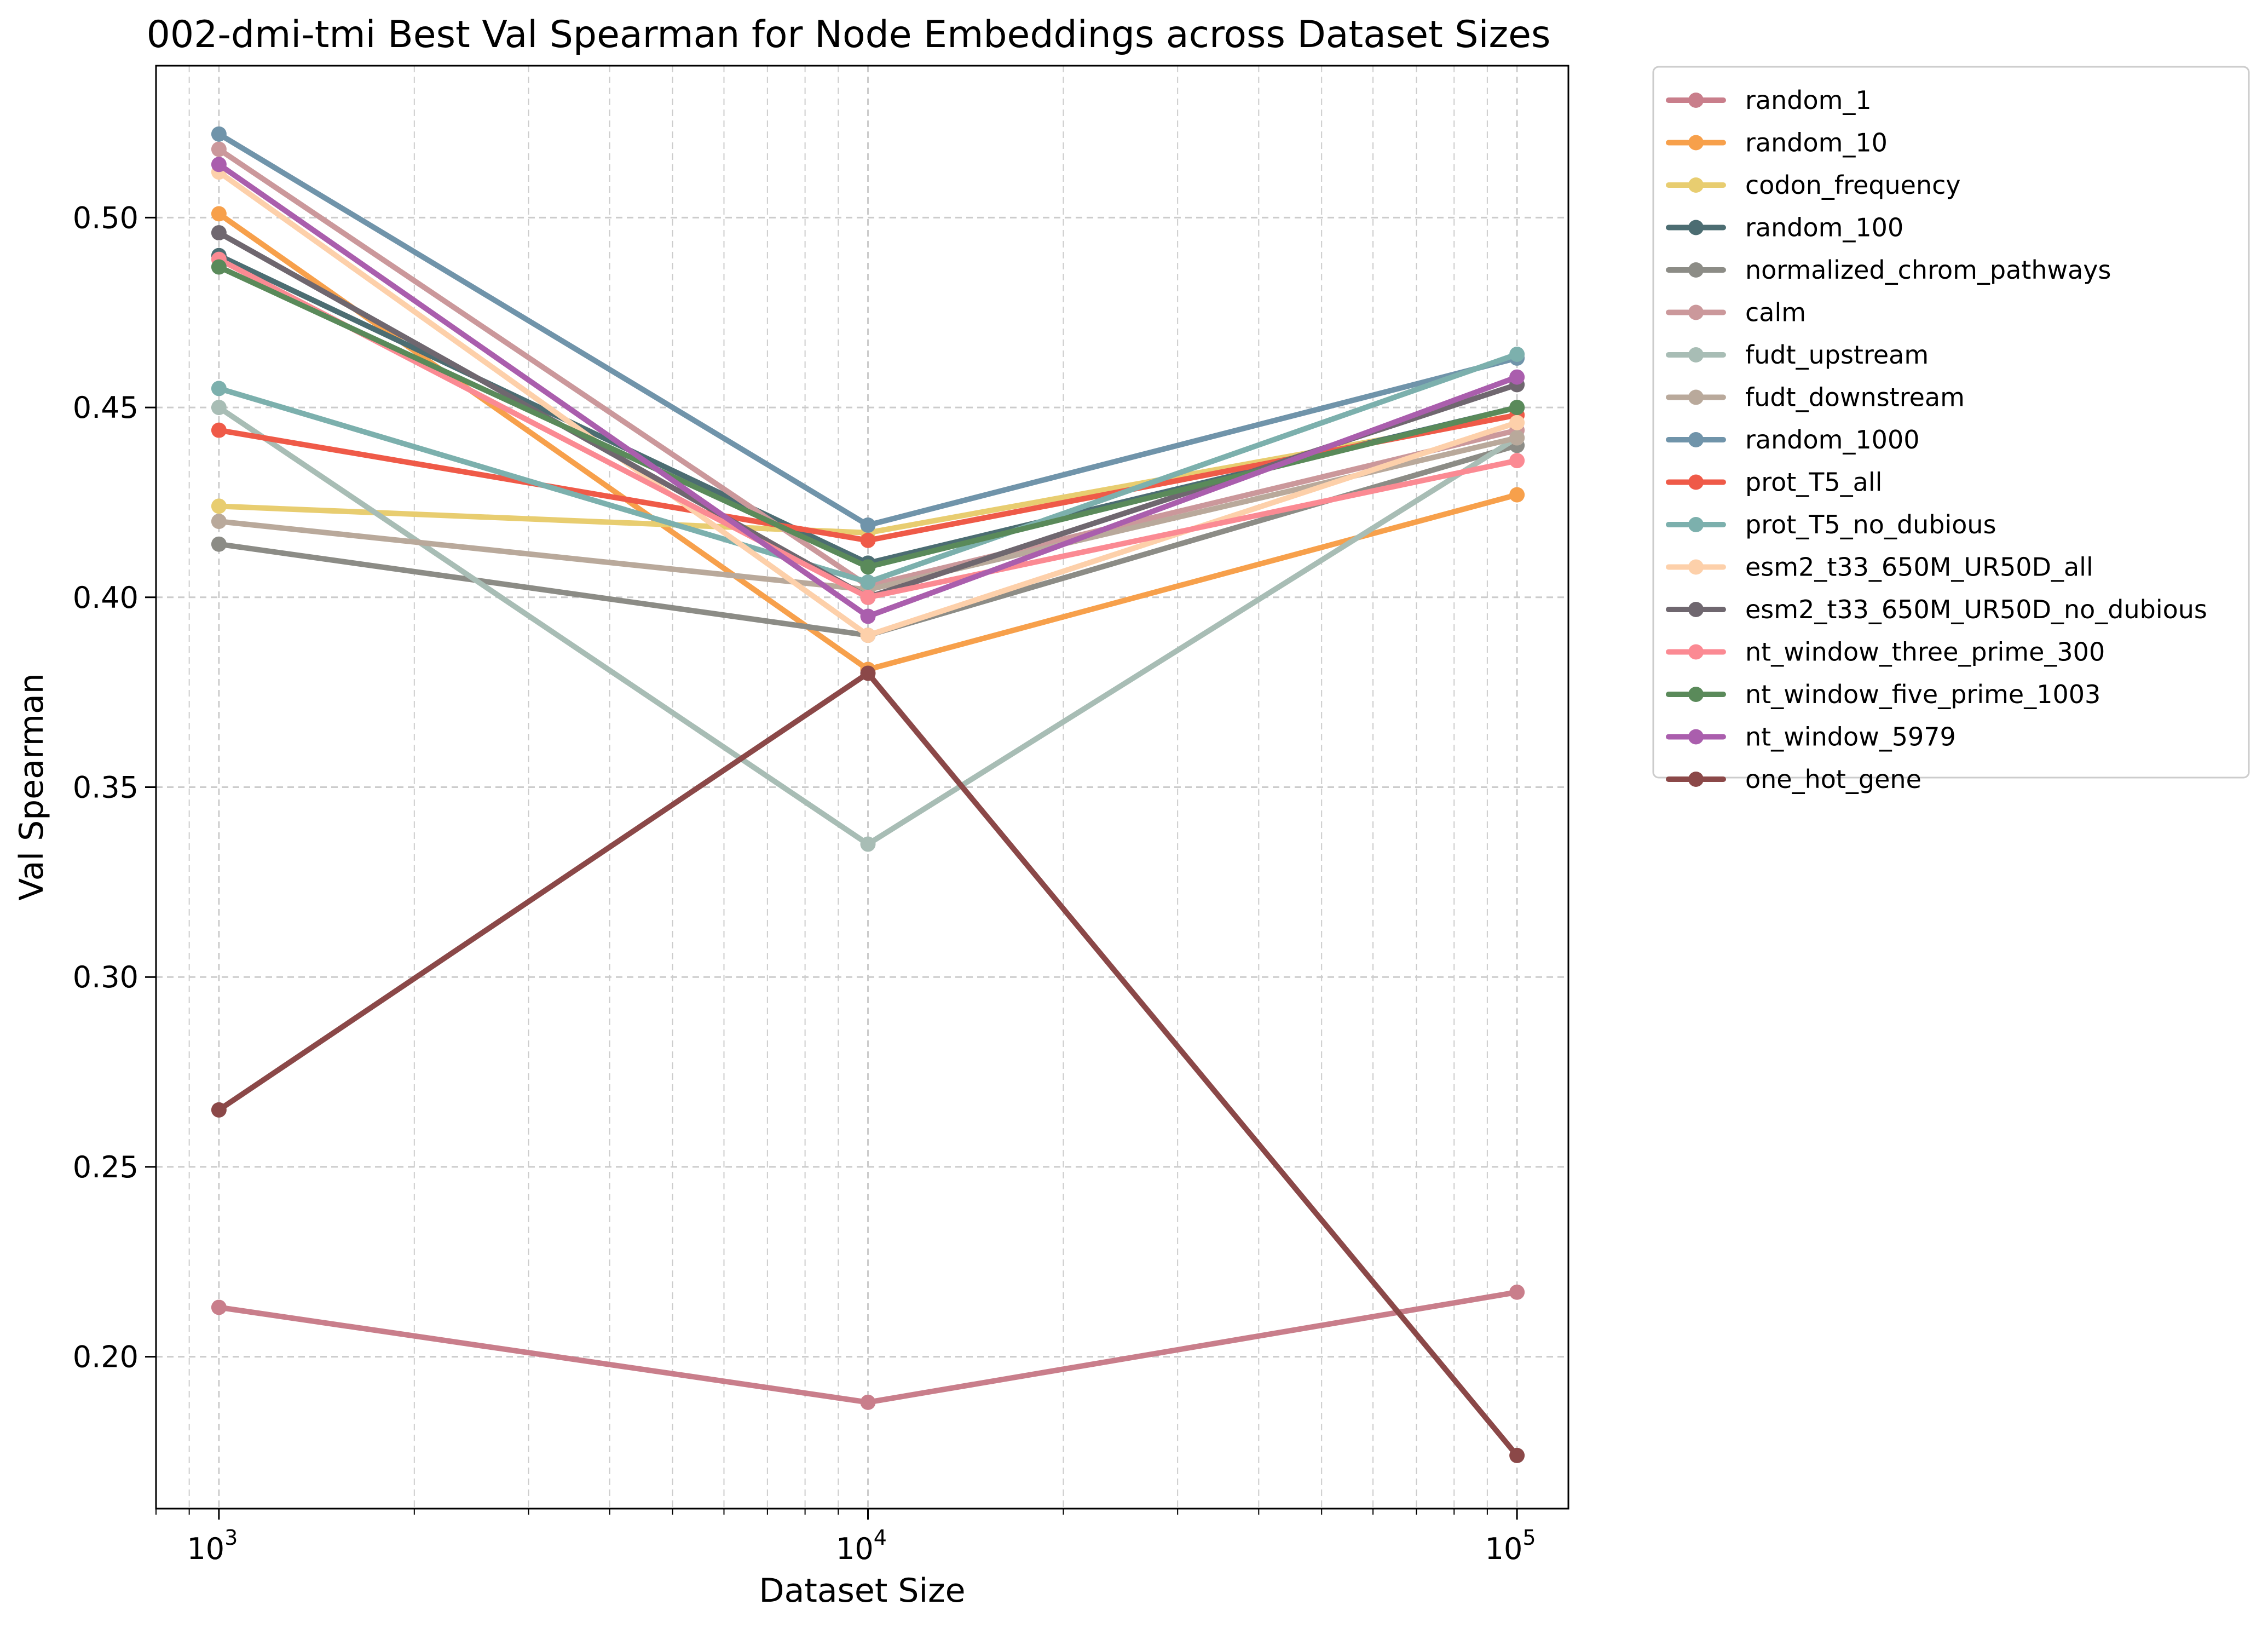 Image resolution: width=2268 pixels, height=1628 pixels. What do you see at coordinates (115, 787) in the screenshot?
I see `y-axis-ticks: 0.20 0.25 0.30 0.35 0.40 0.45 0.50` at bounding box center [115, 787].